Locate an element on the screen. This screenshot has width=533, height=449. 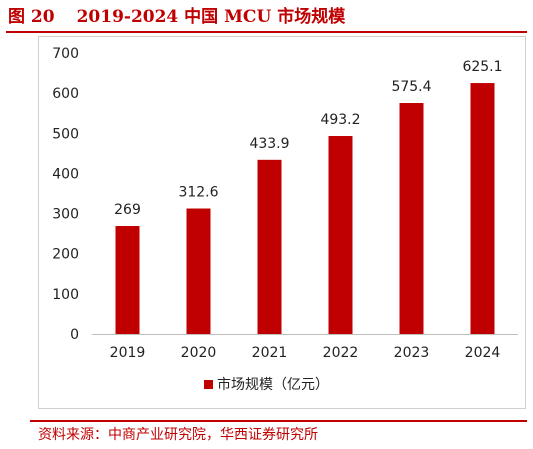
y-tick-label: 100 is located at coordinates (65, 295).